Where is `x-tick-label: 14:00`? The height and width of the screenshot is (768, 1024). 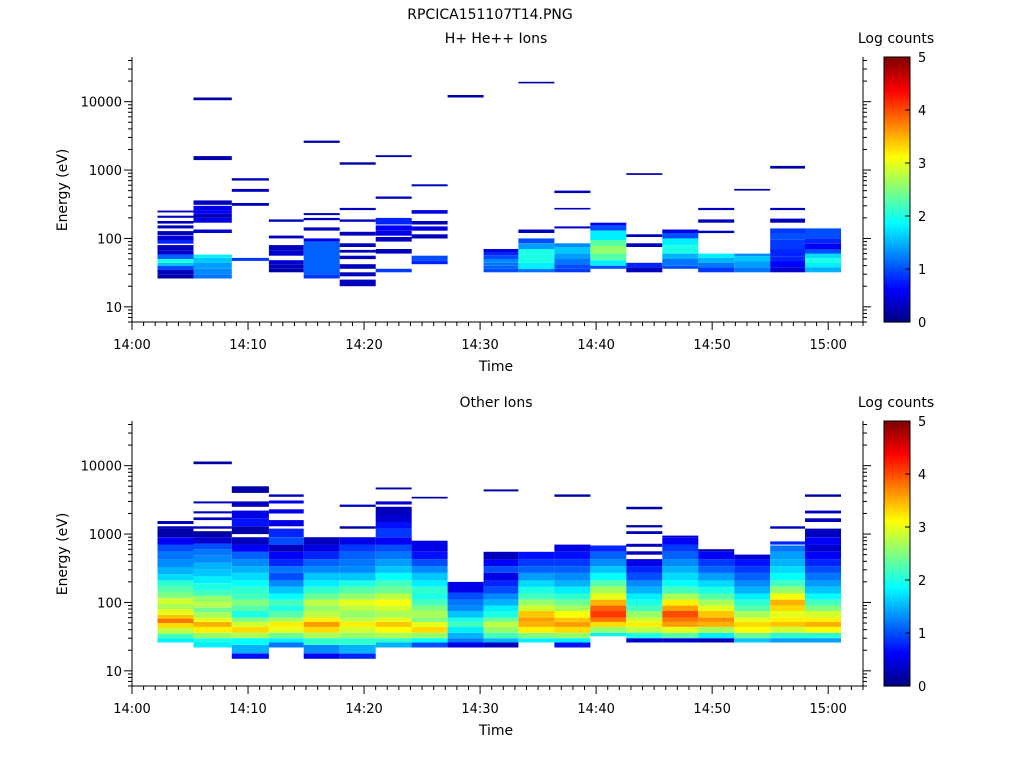
x-tick-label: 14:00 is located at coordinates (131, 709).